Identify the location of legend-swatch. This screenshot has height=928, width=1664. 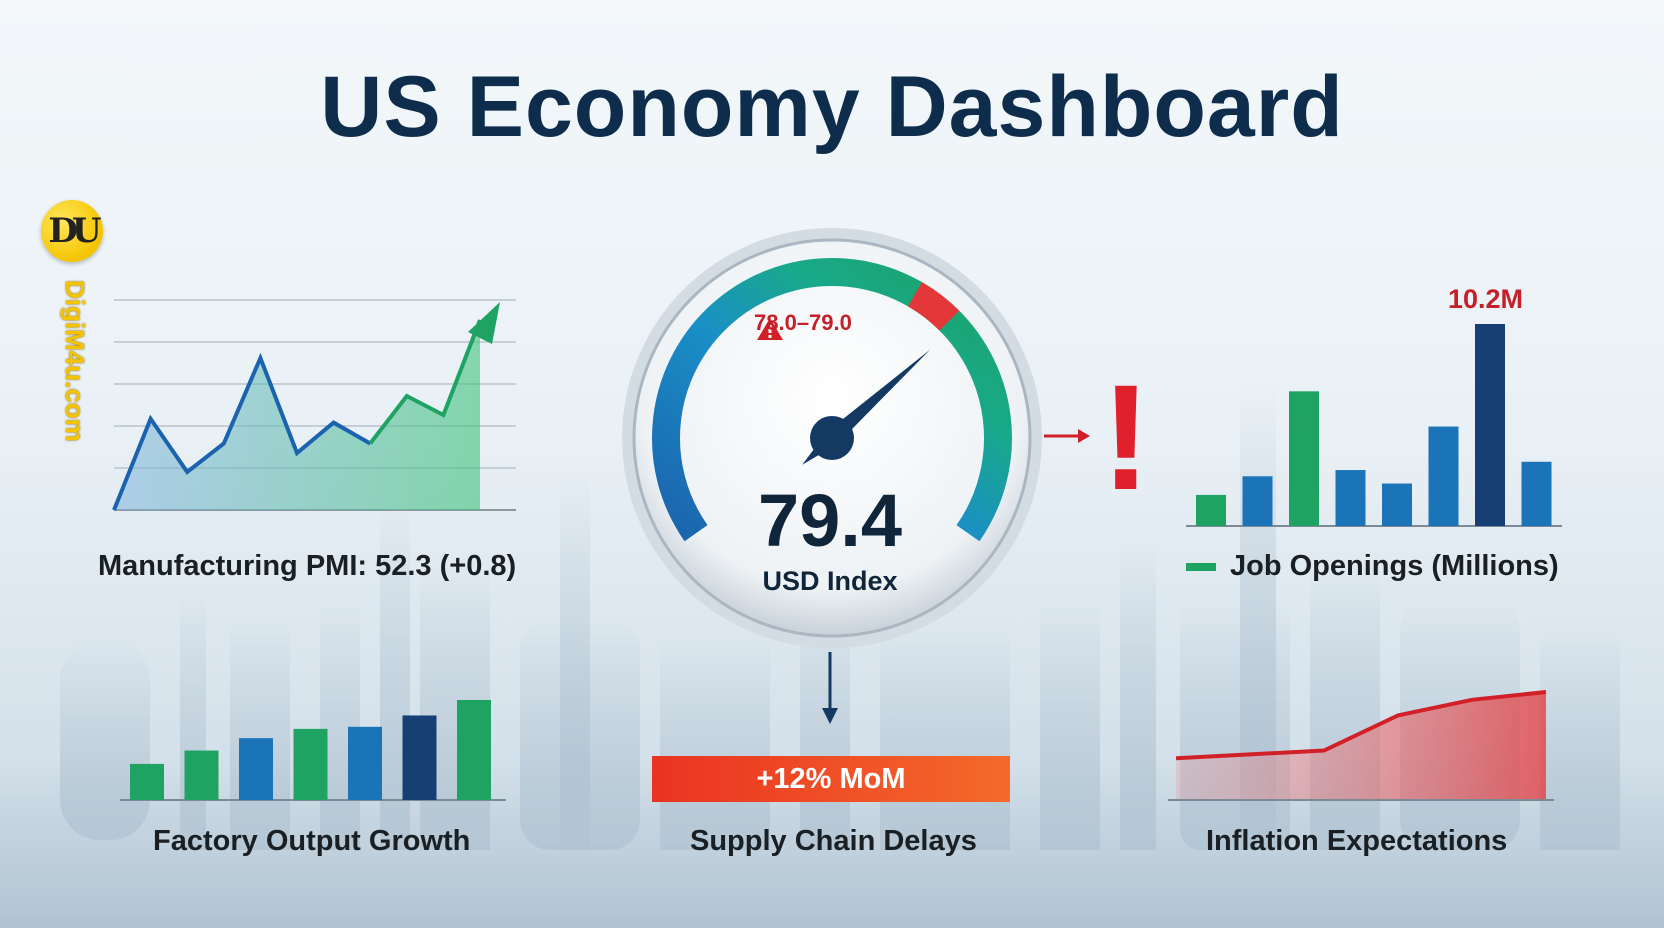
(1201, 566).